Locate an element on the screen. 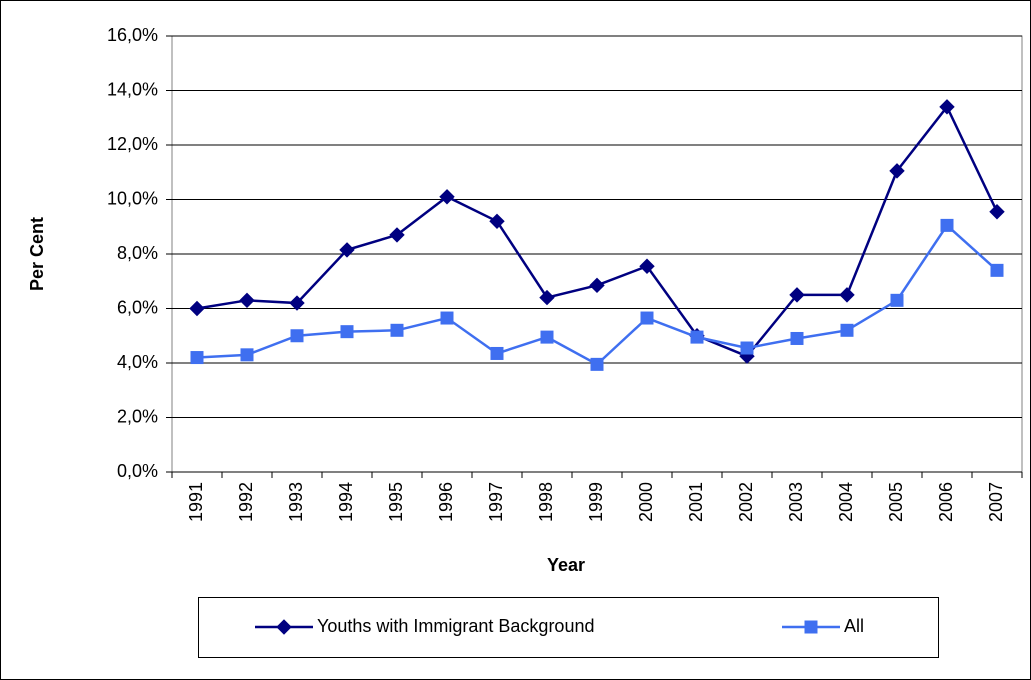  x-tick-label: 1995 is located at coordinates (396, 502).